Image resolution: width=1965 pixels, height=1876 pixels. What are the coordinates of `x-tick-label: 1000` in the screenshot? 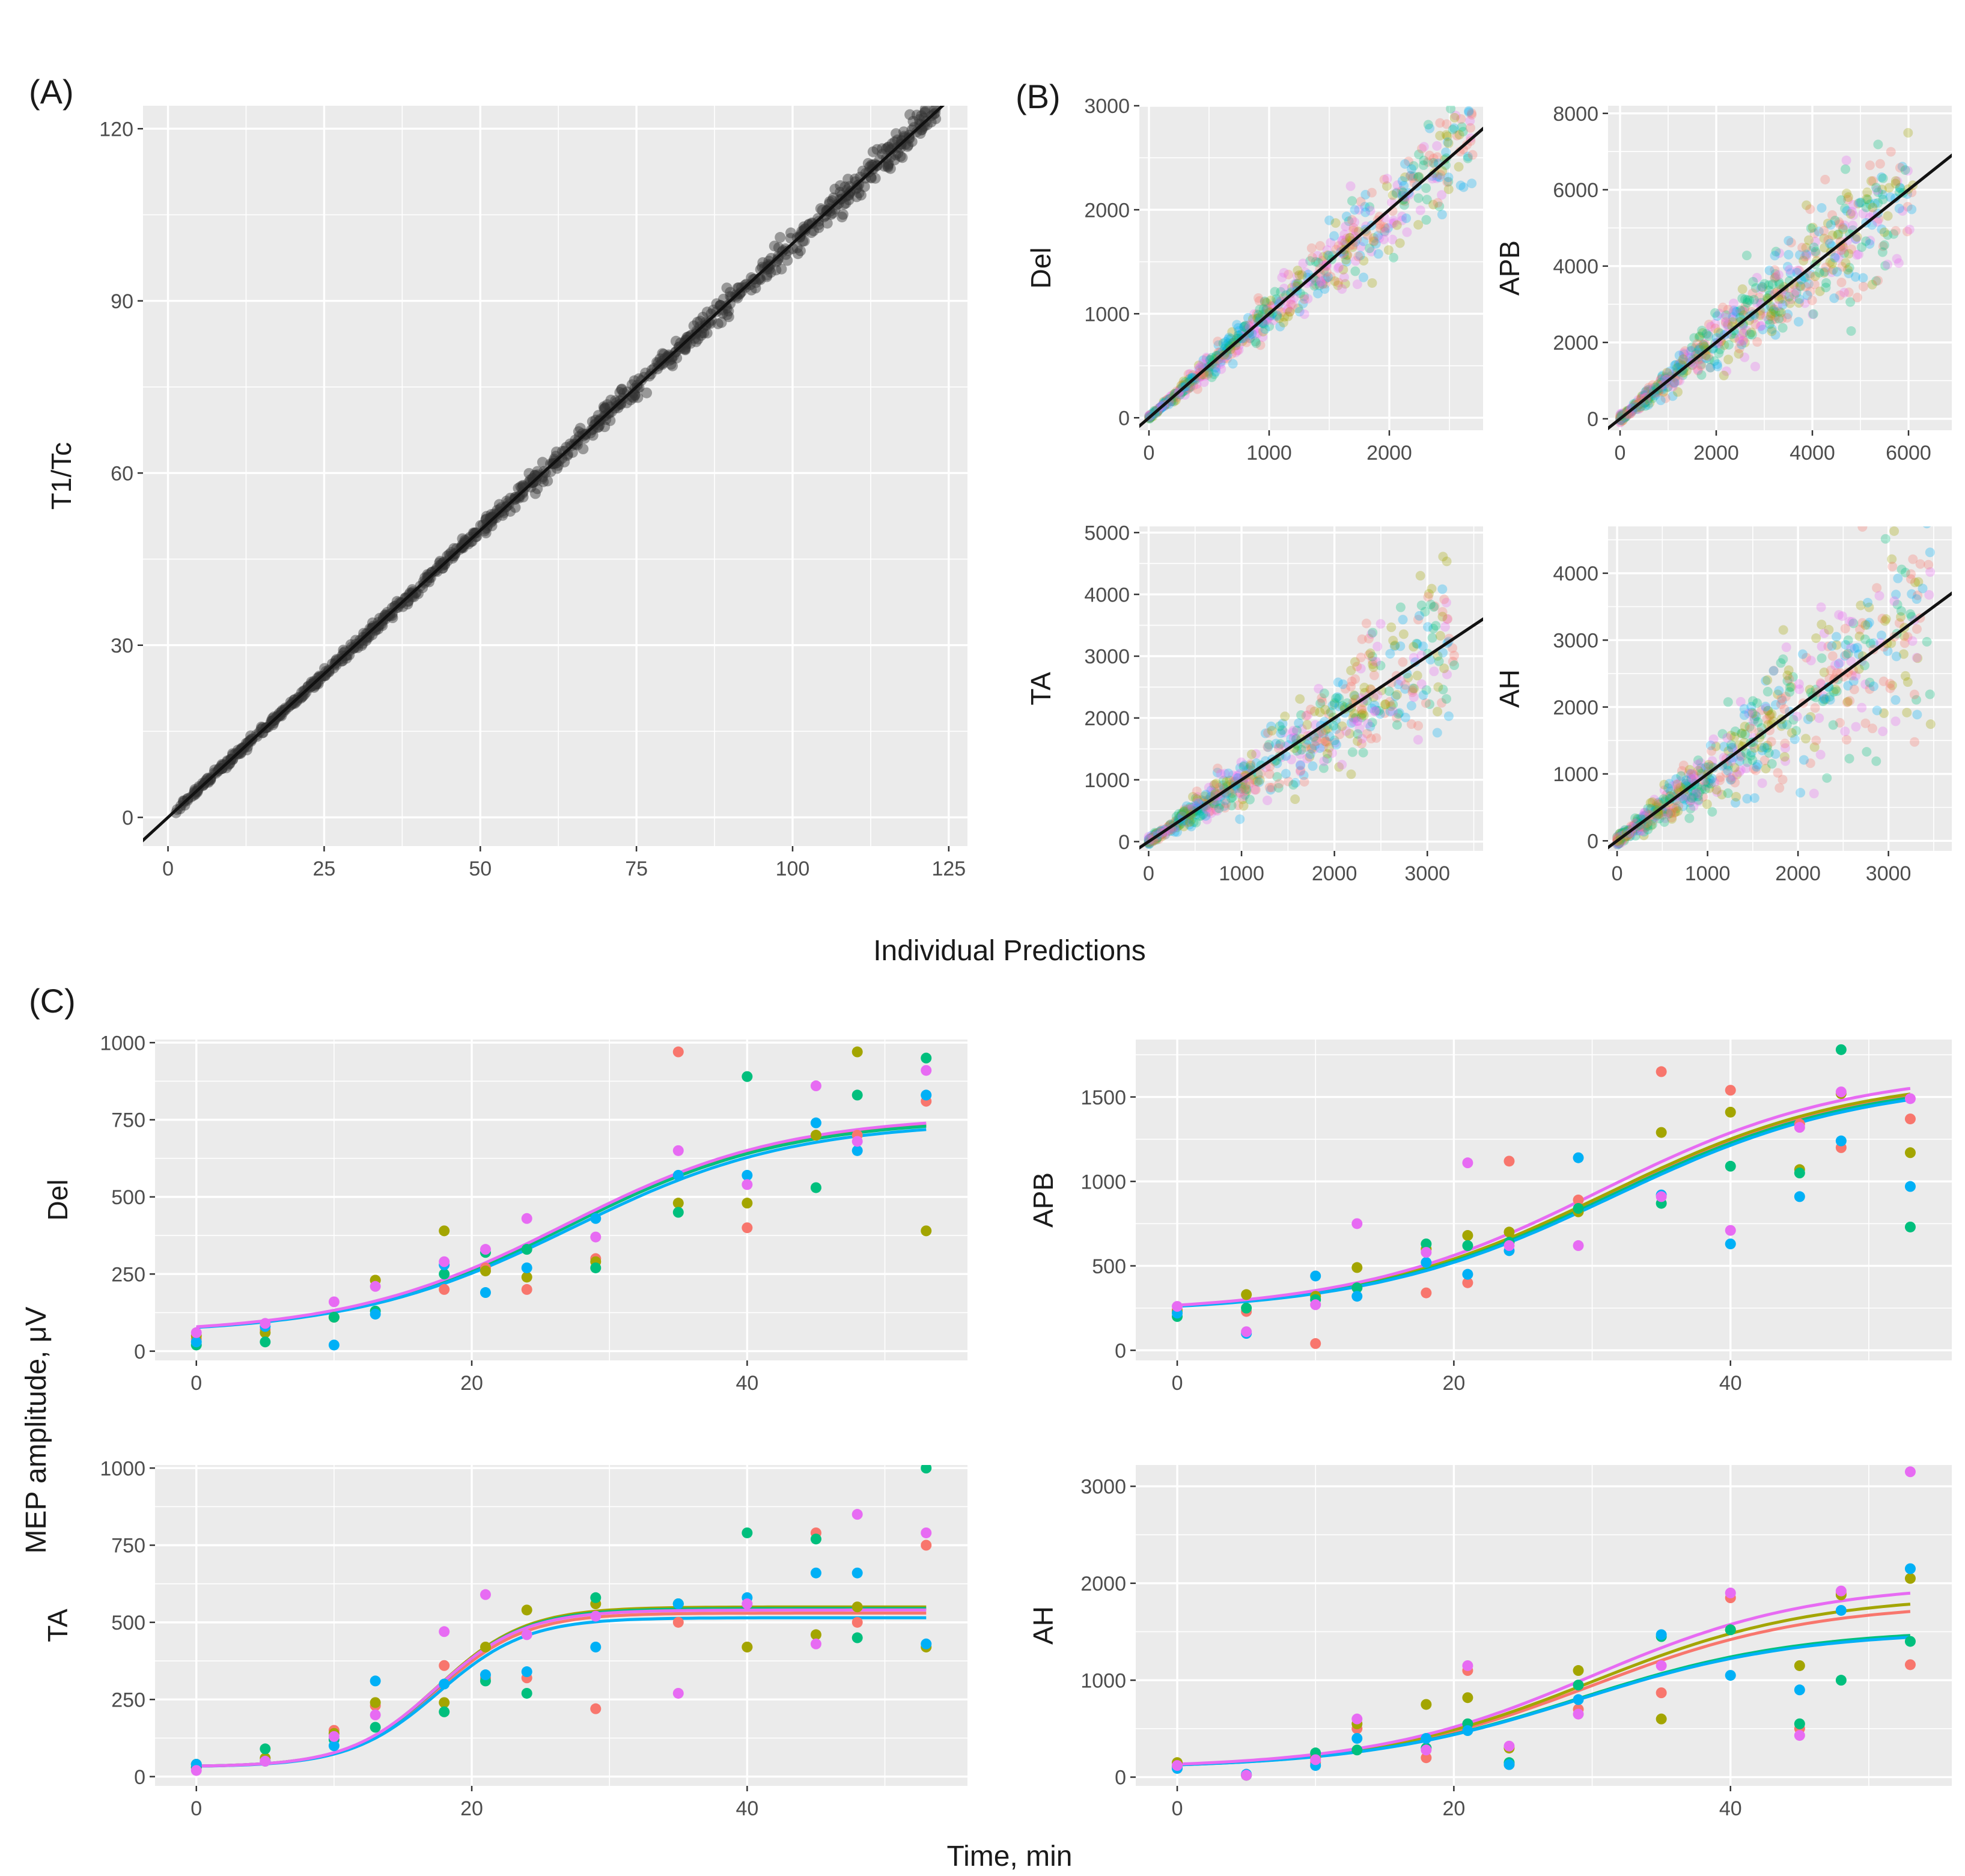 It's located at (1708, 873).